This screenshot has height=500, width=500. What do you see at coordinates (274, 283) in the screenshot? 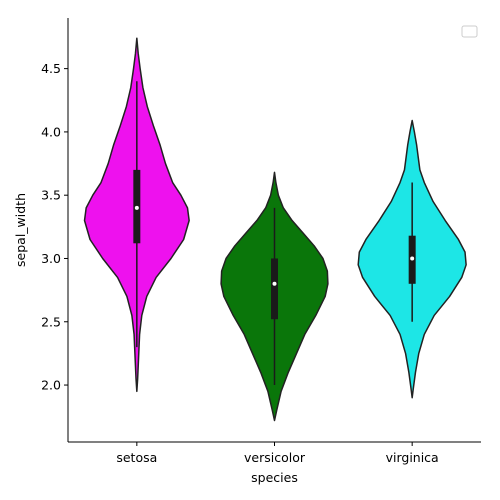
I see `median-dot-versicolor` at bounding box center [274, 283].